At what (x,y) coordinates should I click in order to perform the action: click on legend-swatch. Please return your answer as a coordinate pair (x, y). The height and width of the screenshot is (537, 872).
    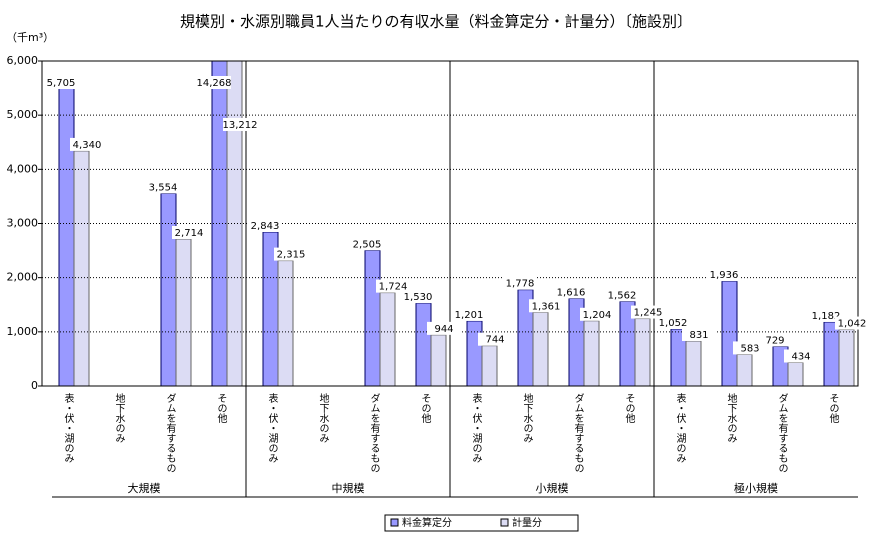
    Looking at the image, I should click on (394, 522).